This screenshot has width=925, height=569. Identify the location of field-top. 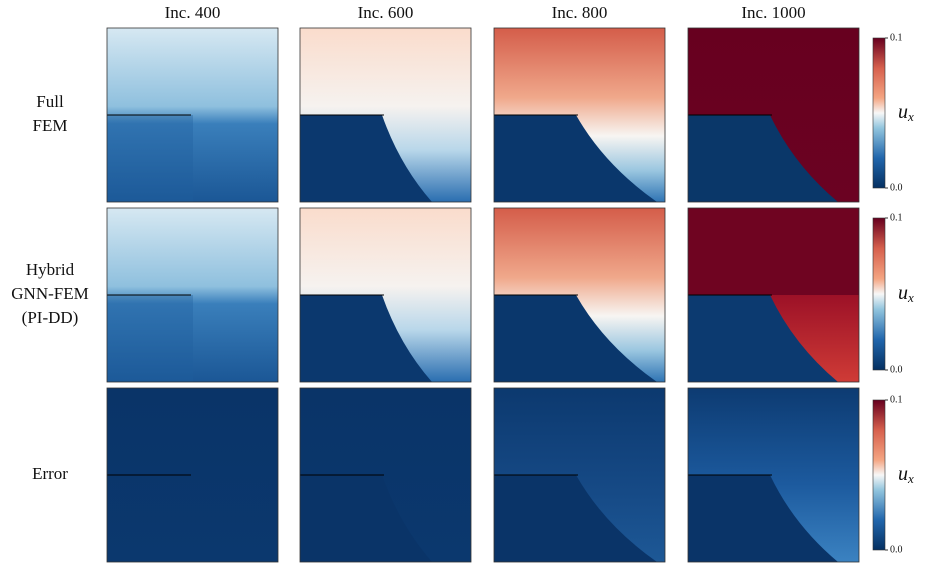
(773, 251).